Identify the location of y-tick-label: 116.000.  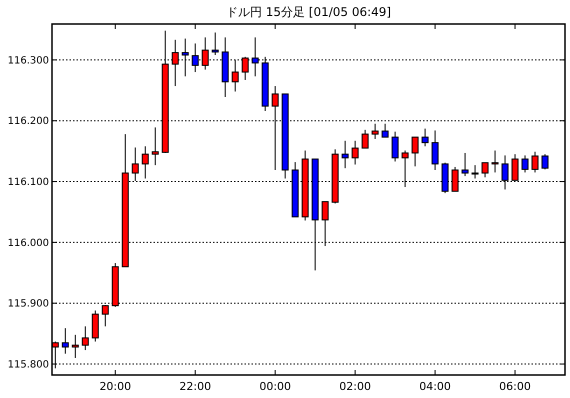
(28, 243).